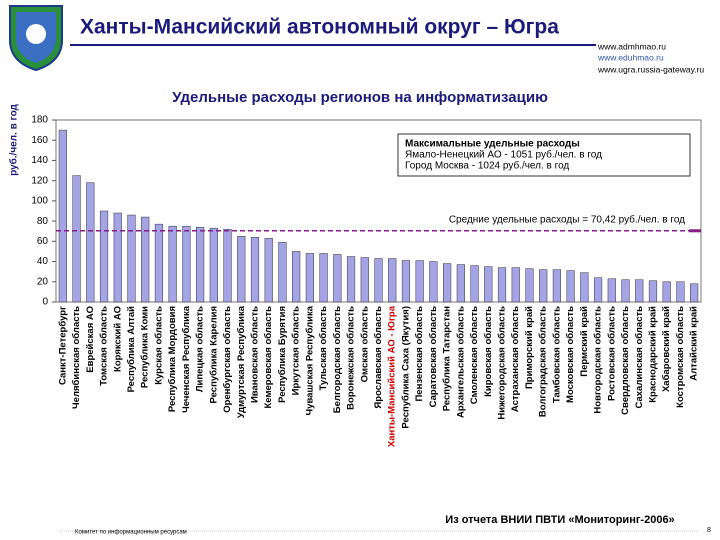 The image size is (720, 540). What do you see at coordinates (255, 354) in the screenshot?
I see `x-tick-label: Ивановская область` at bounding box center [255, 354].